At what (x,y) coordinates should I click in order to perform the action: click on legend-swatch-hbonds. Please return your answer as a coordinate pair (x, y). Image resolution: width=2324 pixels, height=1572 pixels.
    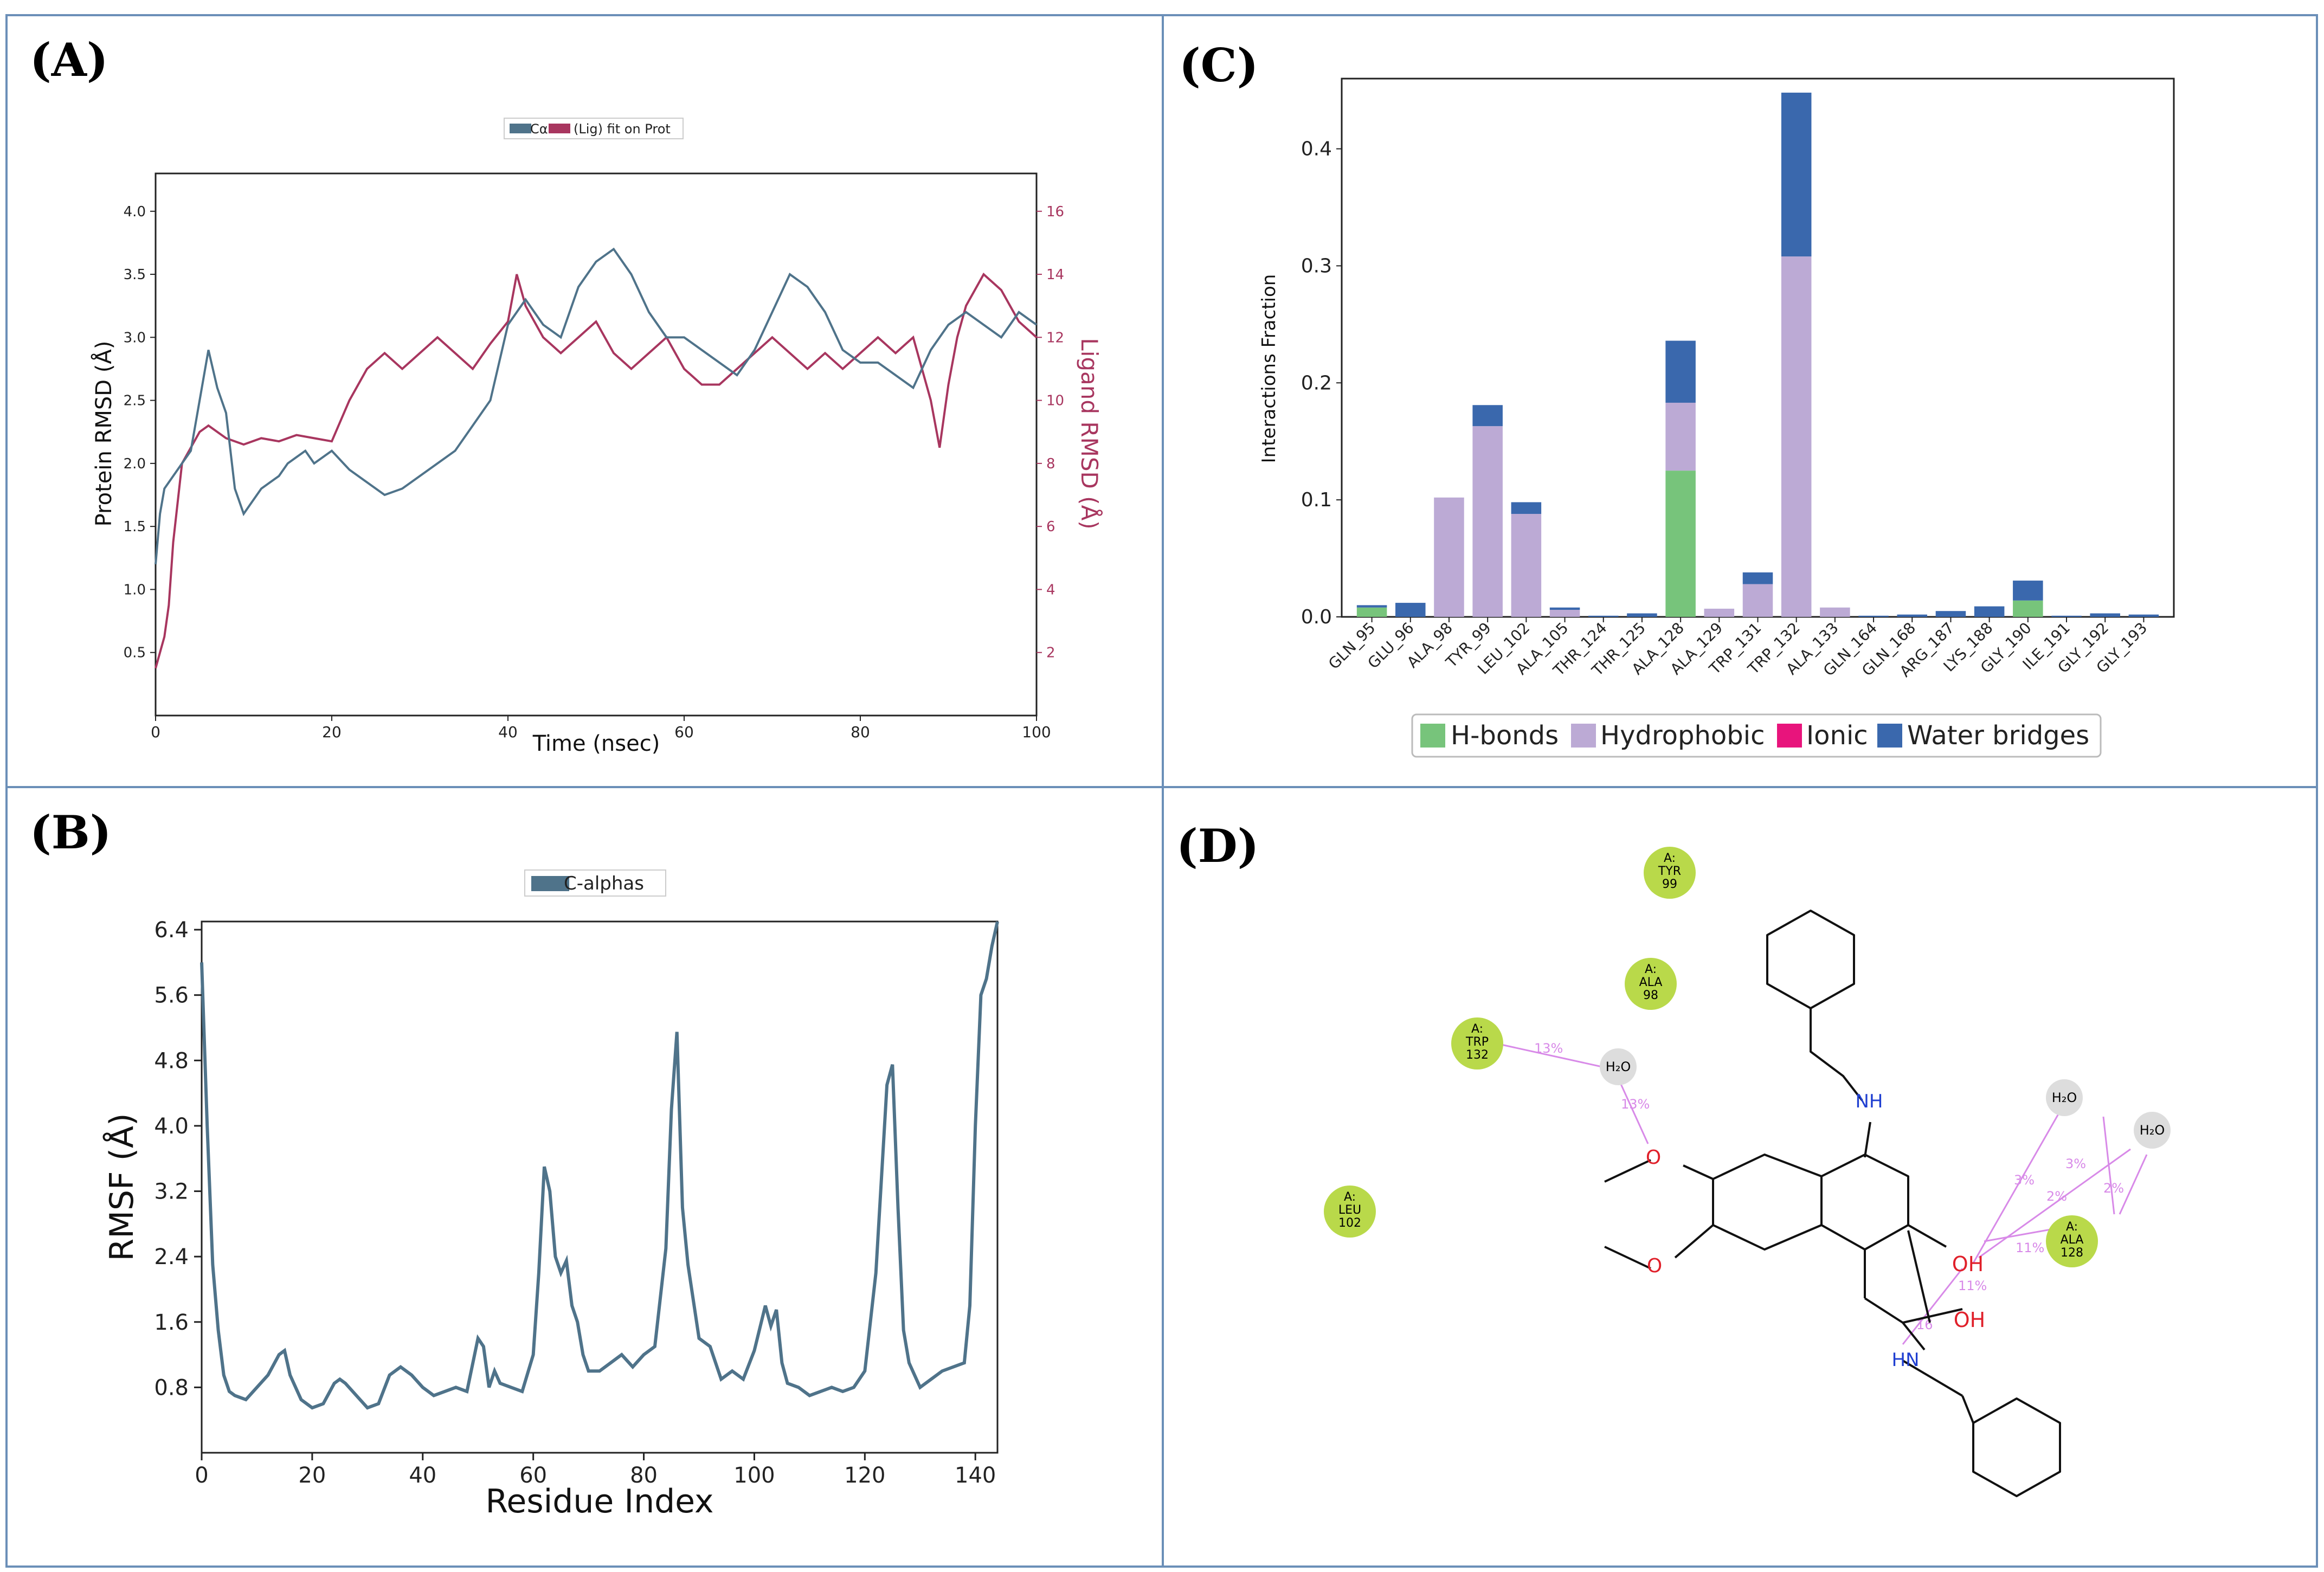
    Looking at the image, I should click on (1432, 736).